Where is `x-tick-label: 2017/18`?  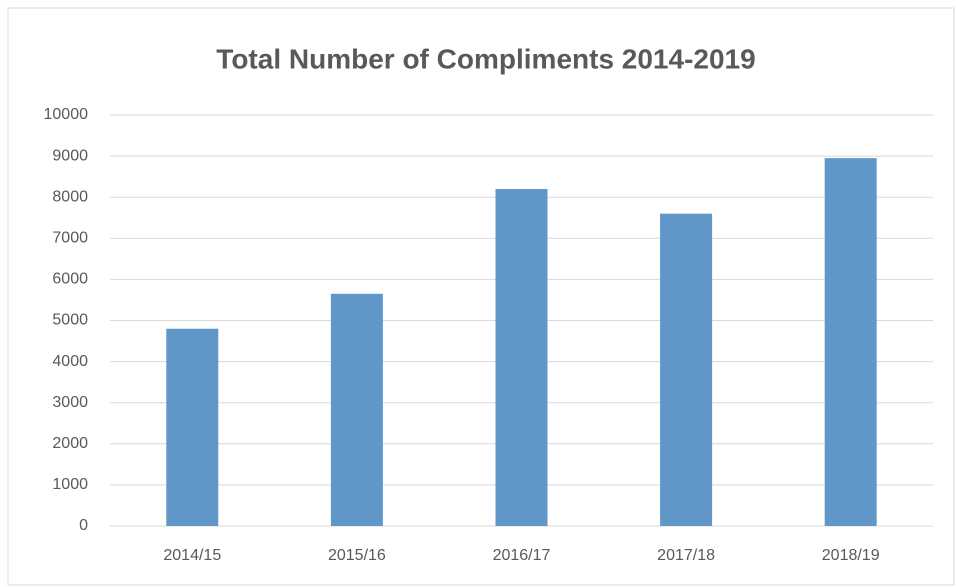
x-tick-label: 2017/18 is located at coordinates (686, 555).